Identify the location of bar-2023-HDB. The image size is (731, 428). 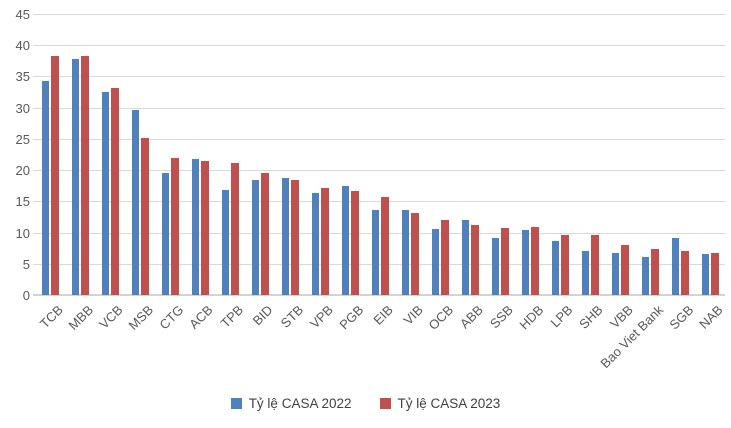
(535, 260).